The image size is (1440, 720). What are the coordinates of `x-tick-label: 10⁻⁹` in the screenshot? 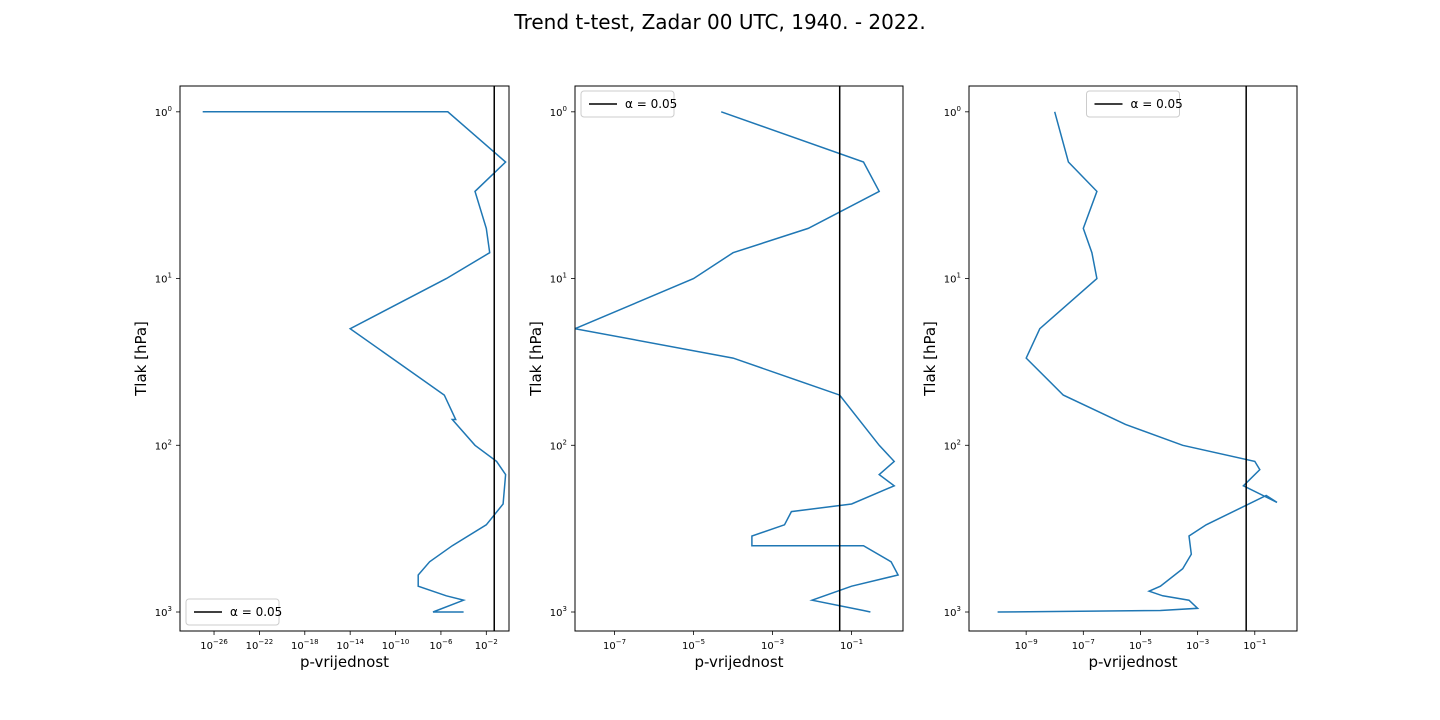 It's located at (1026, 645).